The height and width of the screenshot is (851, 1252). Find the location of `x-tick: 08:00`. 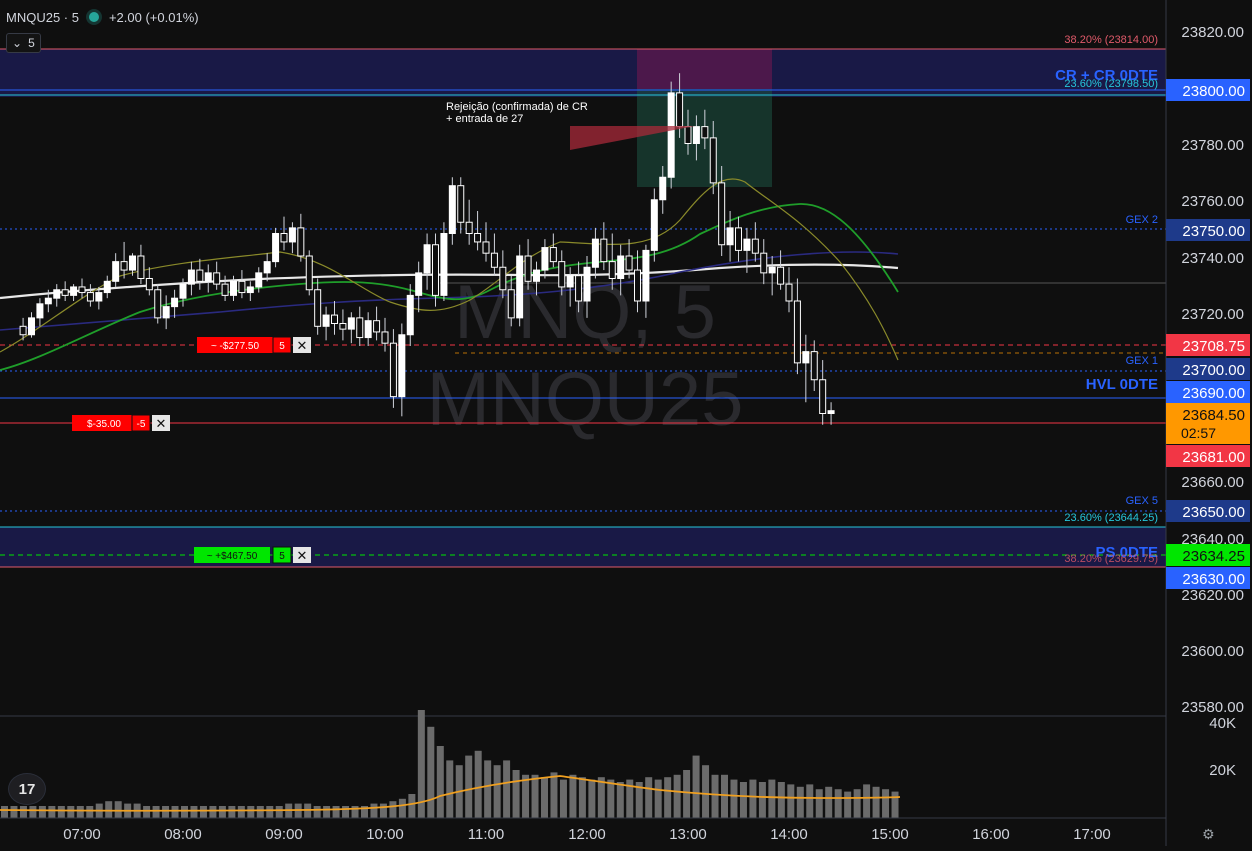

x-tick: 08:00 is located at coordinates (183, 834).